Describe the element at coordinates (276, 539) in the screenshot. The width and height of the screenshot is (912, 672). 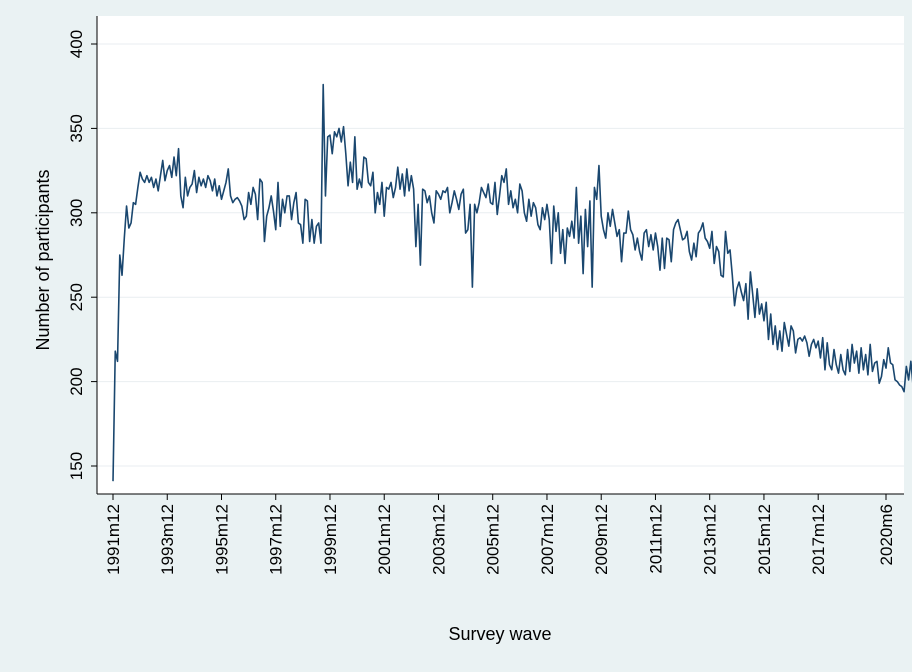
I see `x-tick-label: 1997m12` at that location.